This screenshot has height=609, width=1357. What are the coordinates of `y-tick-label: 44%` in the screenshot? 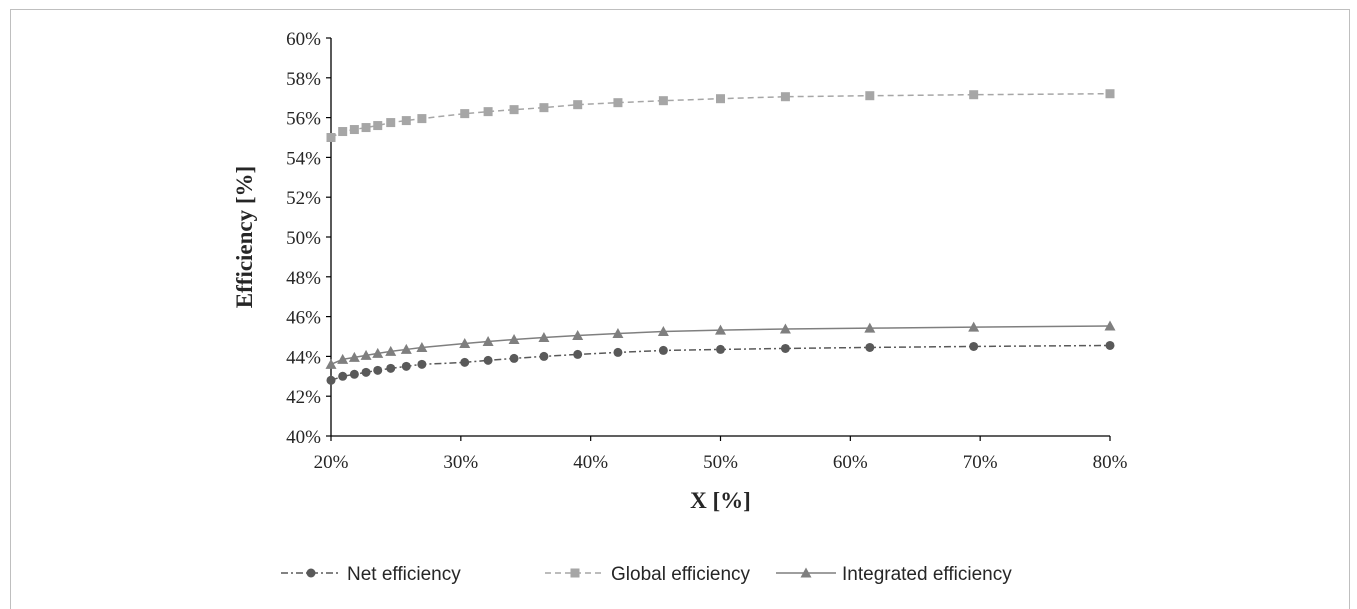 It's located at (303, 357).